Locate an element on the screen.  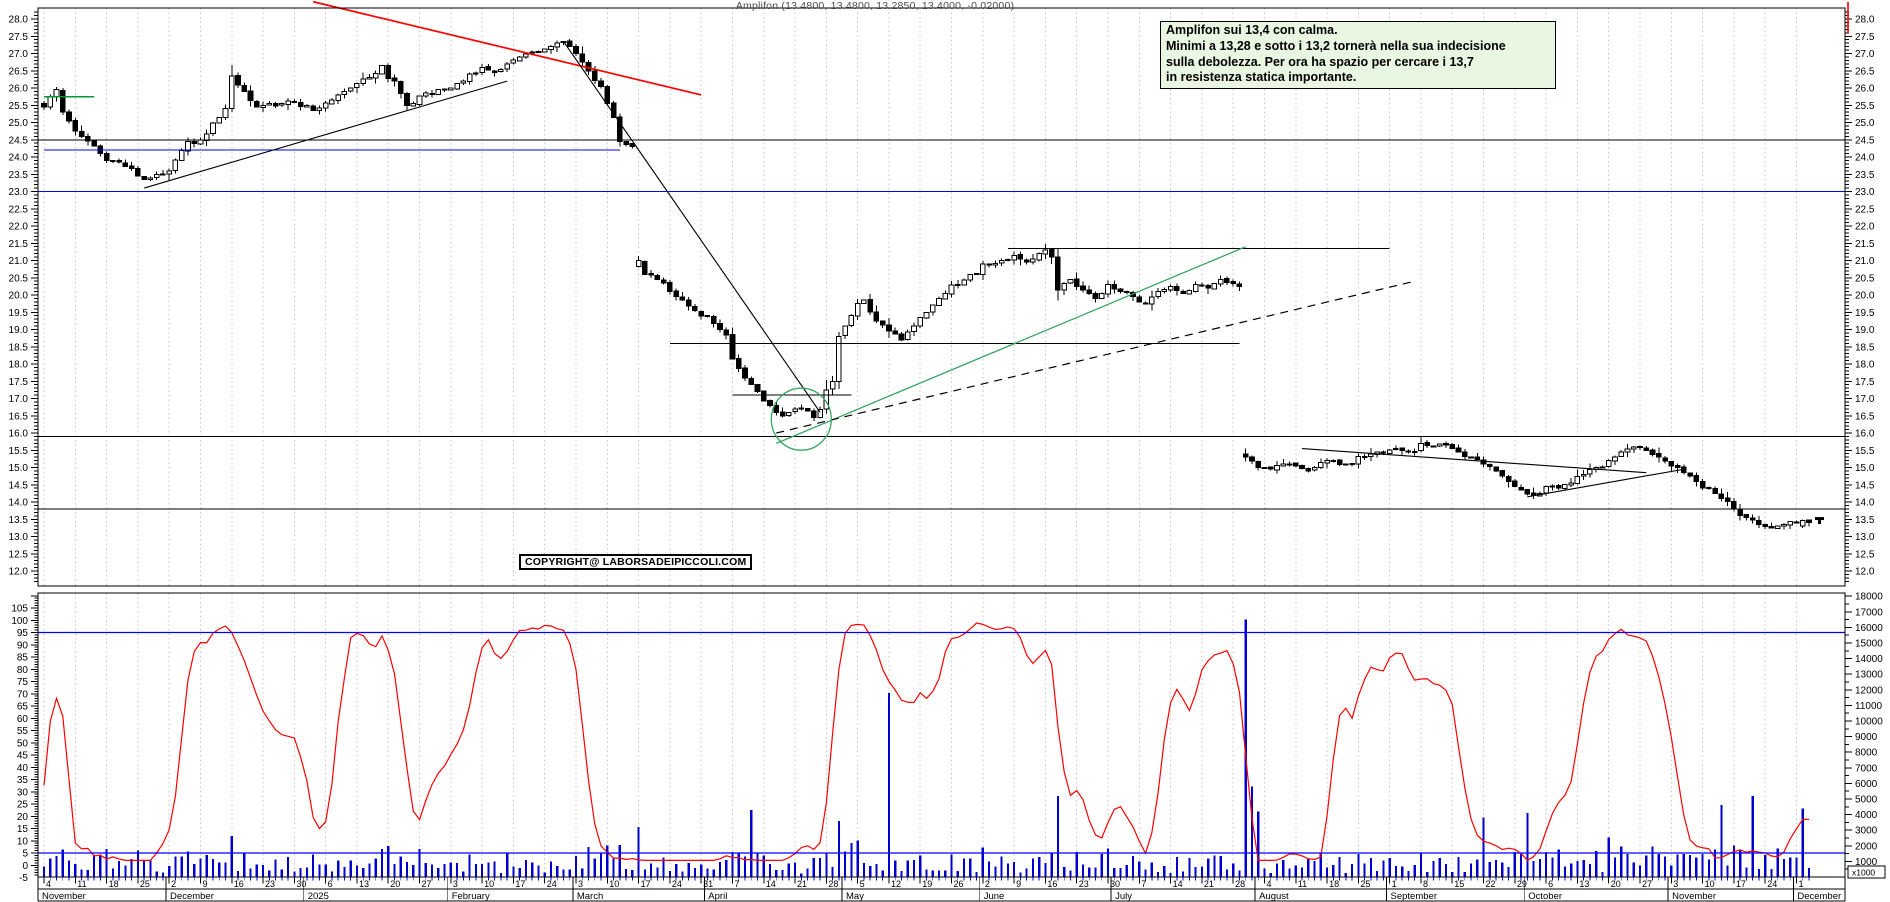
svg-text: 5000 is located at coordinates (1866, 800).